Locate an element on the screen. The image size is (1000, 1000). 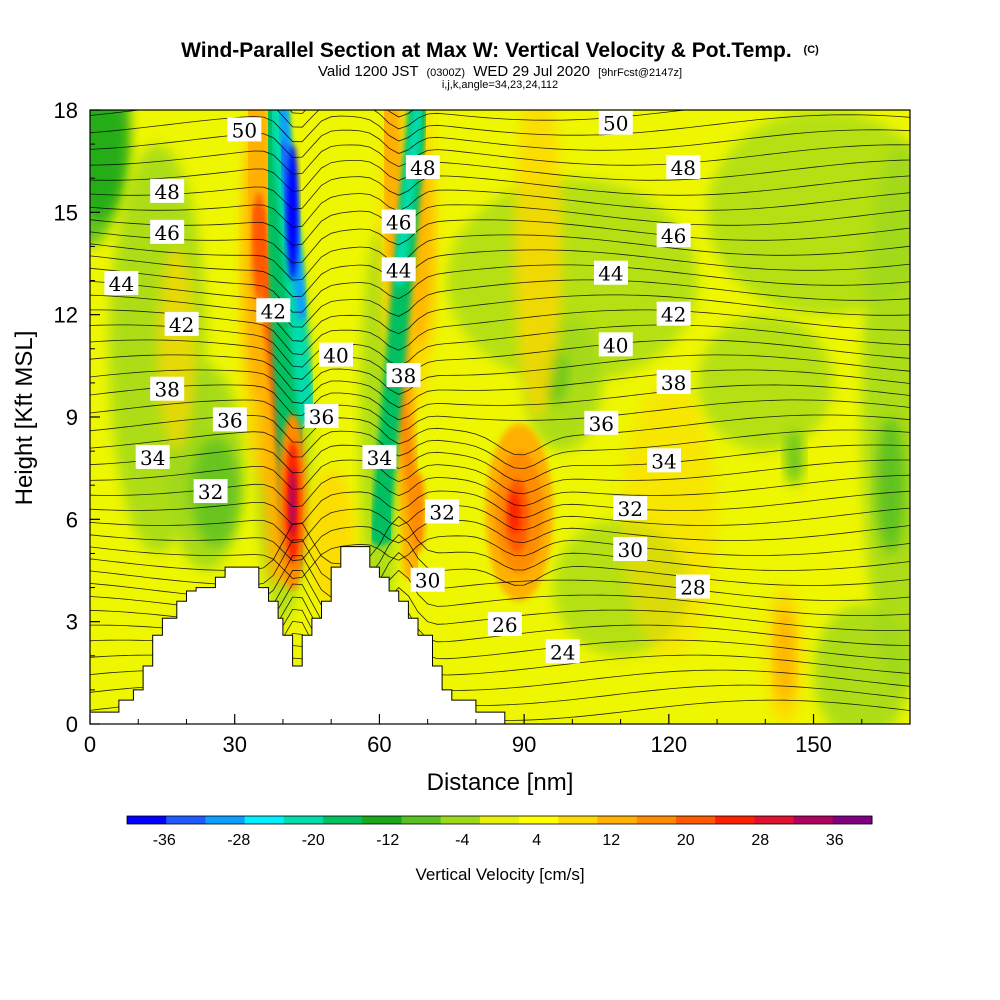
theta-label-text: 32 is located at coordinates (210, 492).